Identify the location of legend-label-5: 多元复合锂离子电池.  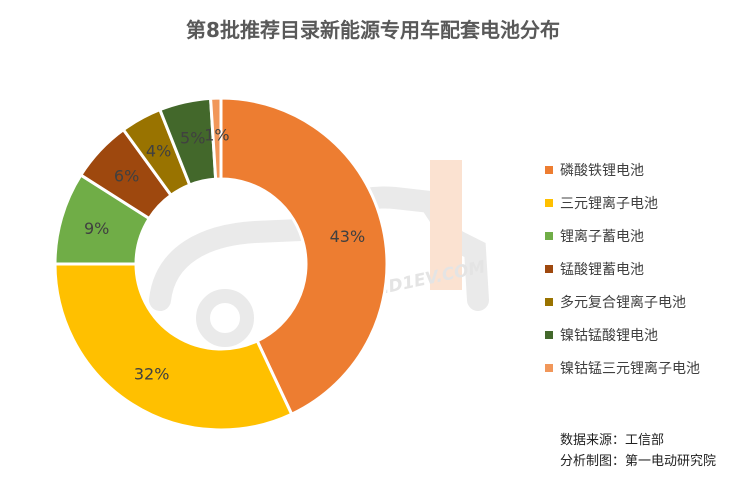
(623, 302).